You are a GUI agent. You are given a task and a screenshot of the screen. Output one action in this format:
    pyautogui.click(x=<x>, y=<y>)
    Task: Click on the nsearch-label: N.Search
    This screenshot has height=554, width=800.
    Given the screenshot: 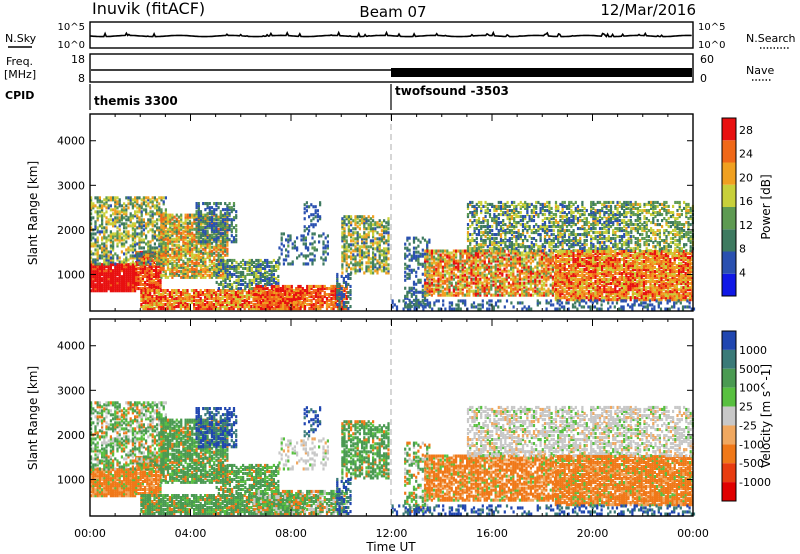 What is the action you would take?
    pyautogui.click(x=771, y=38)
    